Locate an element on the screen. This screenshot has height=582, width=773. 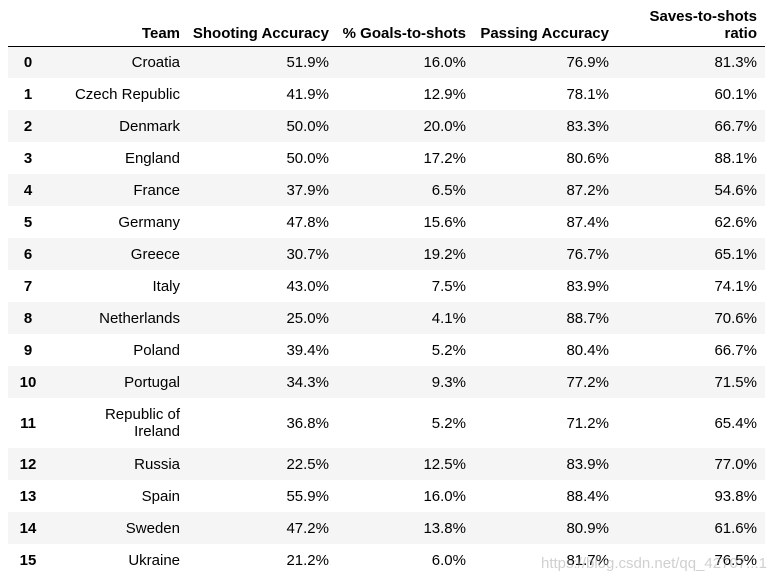
row-index: 4 is located at coordinates (28, 190).